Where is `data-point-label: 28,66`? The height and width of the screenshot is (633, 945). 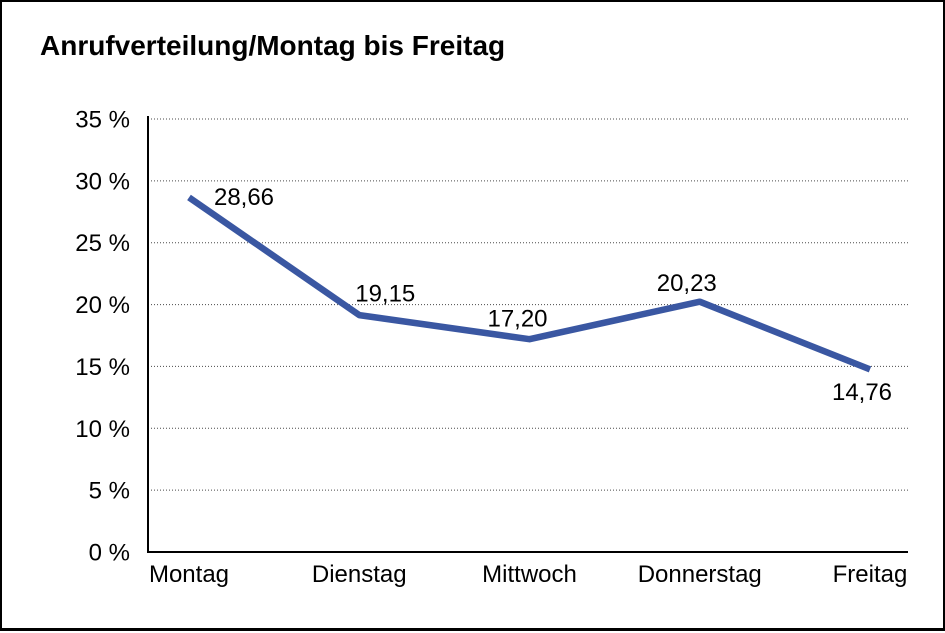
data-point-label: 28,66 is located at coordinates (244, 197).